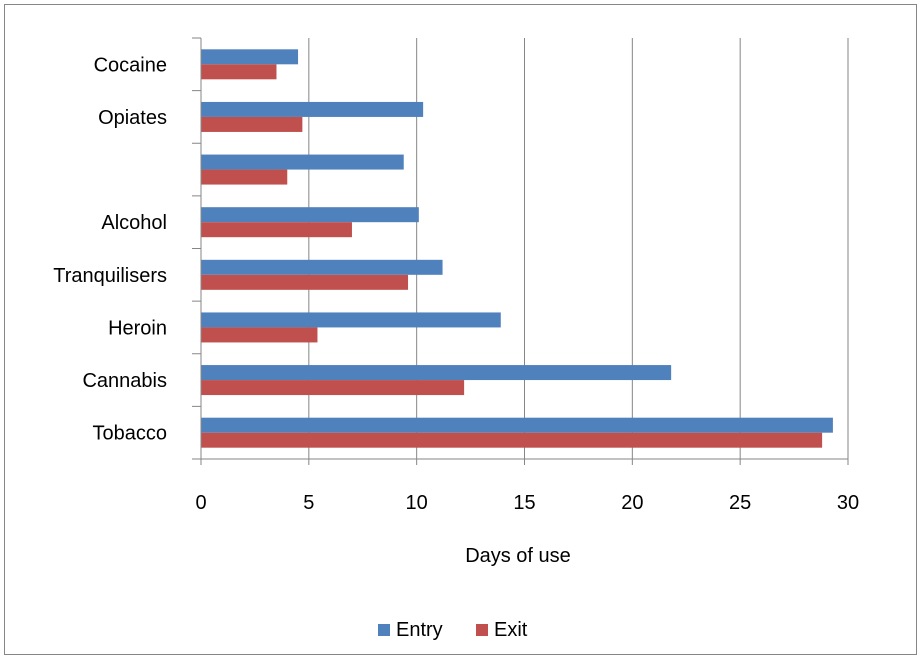 This screenshot has height=659, width=921. What do you see at coordinates (130, 434) in the screenshot?
I see `category-label: Tobacco` at bounding box center [130, 434].